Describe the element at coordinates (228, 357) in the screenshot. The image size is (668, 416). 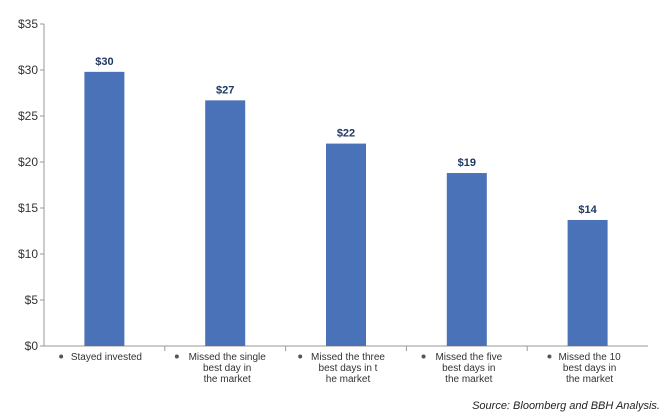
I see `category-label: Missed the single` at that location.